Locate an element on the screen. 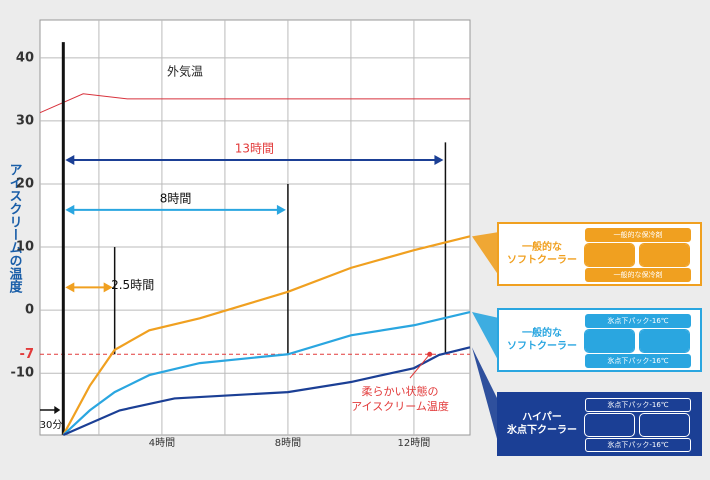  leader is located at coordinates (420, 366).